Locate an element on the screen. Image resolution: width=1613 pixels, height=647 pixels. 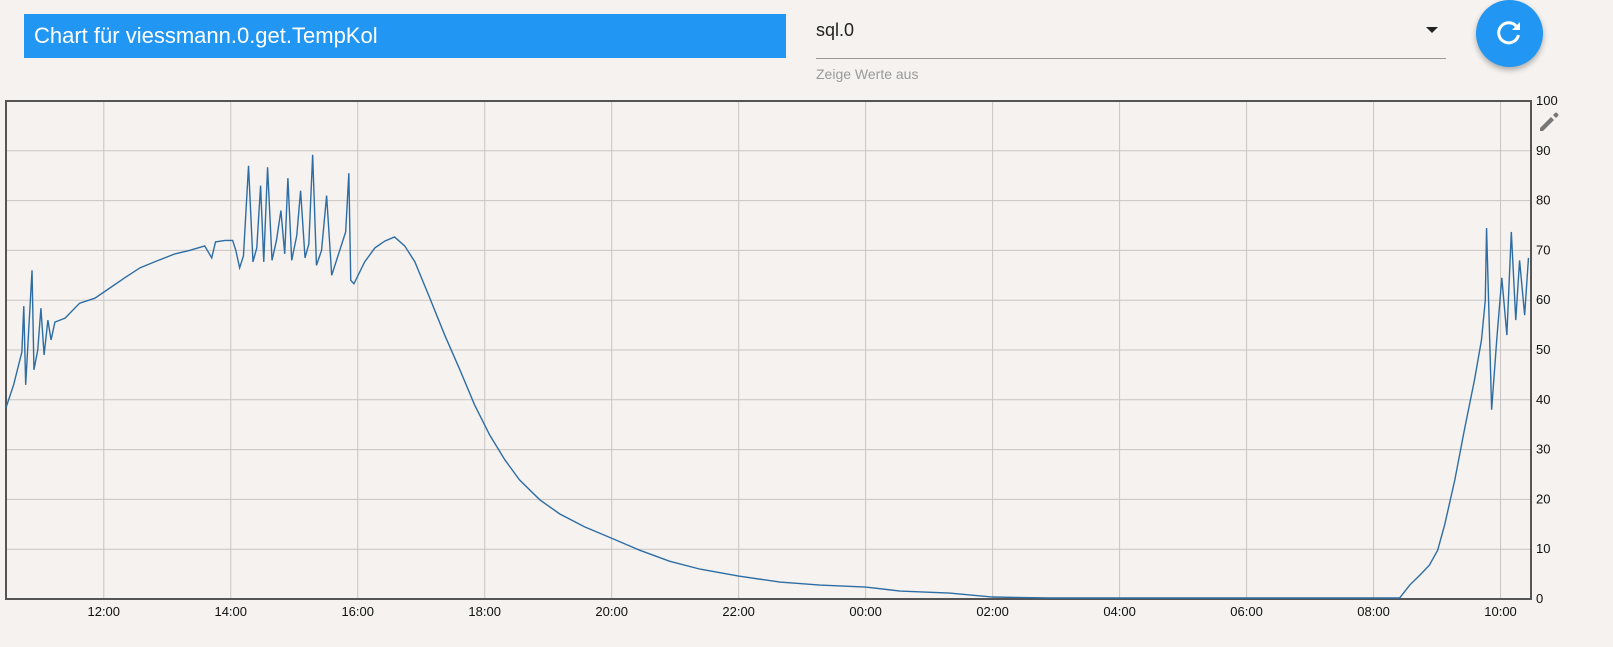
y-tick-label: 50 is located at coordinates (1543, 349).